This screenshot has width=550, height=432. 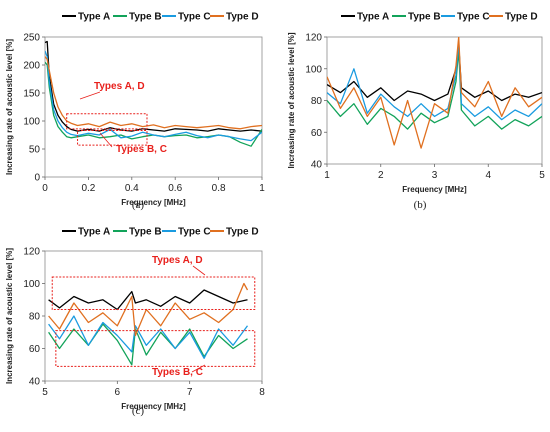 I want to click on panel-label: (c), so click(x=138, y=411).